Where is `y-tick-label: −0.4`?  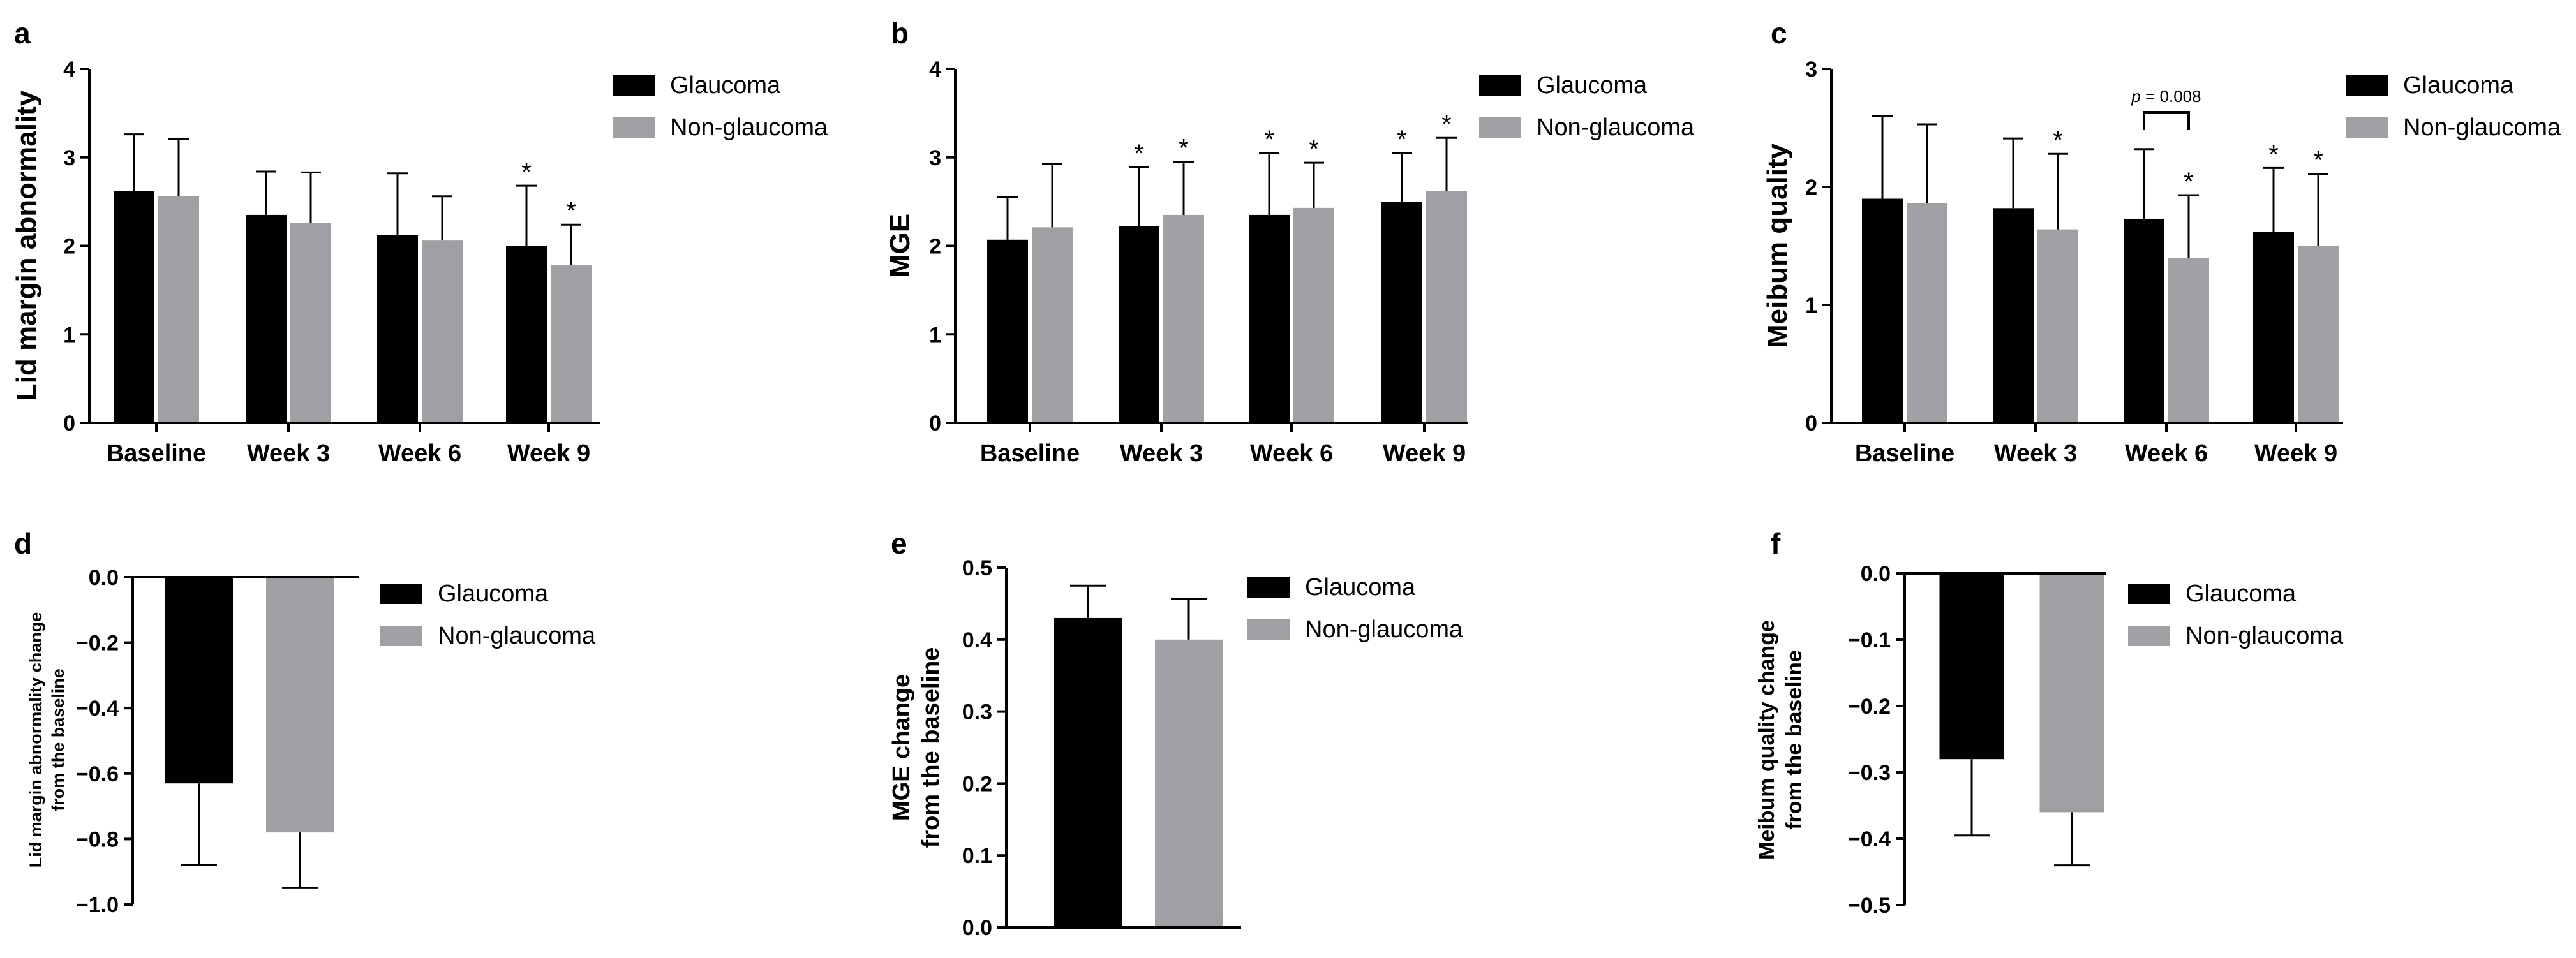
y-tick-label: −0.4 is located at coordinates (1869, 839).